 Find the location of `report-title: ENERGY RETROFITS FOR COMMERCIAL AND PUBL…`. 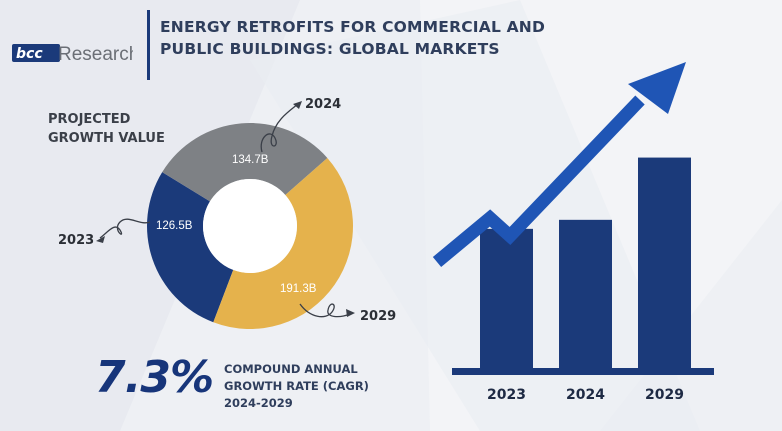

report-title: ENERGY RETROFITS FOR COMMERCIAL AND PUBL… is located at coordinates (370, 38).